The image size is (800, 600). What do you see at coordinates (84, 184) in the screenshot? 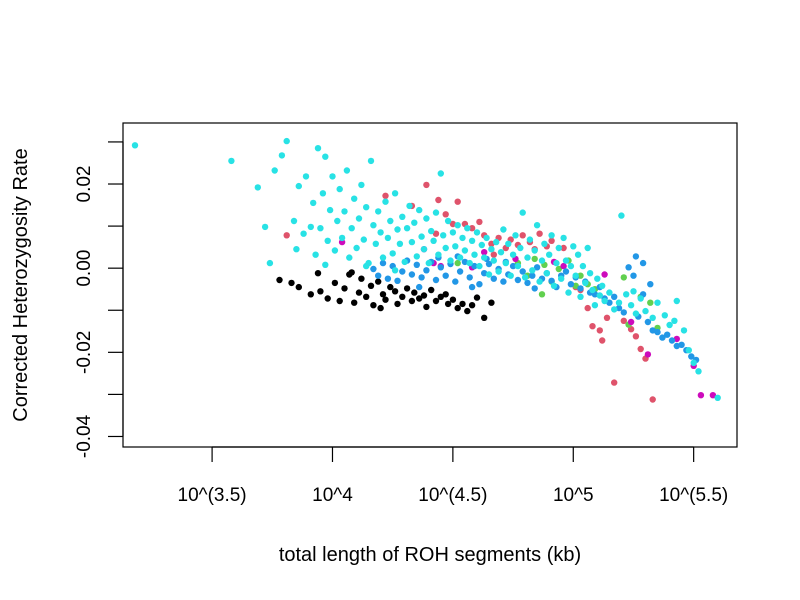
I see `y-tick-label: 0.02` at bounding box center [84, 184].